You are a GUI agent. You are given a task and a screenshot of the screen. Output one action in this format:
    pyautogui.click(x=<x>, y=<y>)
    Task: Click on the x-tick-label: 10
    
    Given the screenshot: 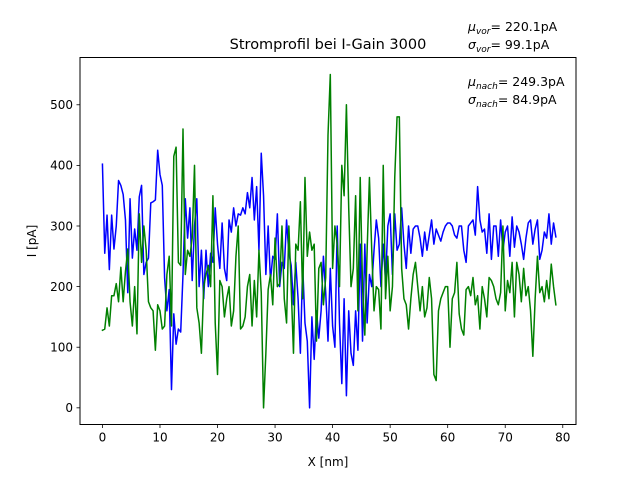 What is the action you would take?
    pyautogui.click(x=159, y=438)
    